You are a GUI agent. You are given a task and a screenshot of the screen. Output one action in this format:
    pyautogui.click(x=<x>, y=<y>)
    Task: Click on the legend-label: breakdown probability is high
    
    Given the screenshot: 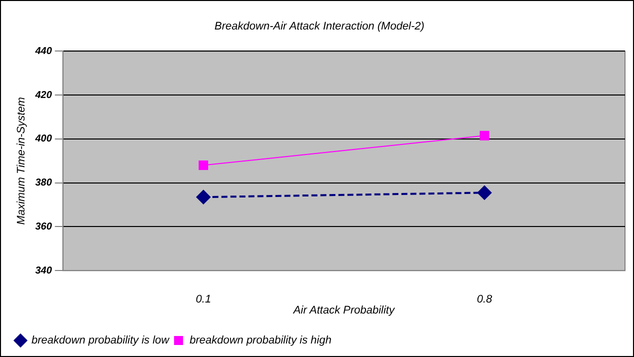 What is the action you would take?
    pyautogui.click(x=261, y=340)
    